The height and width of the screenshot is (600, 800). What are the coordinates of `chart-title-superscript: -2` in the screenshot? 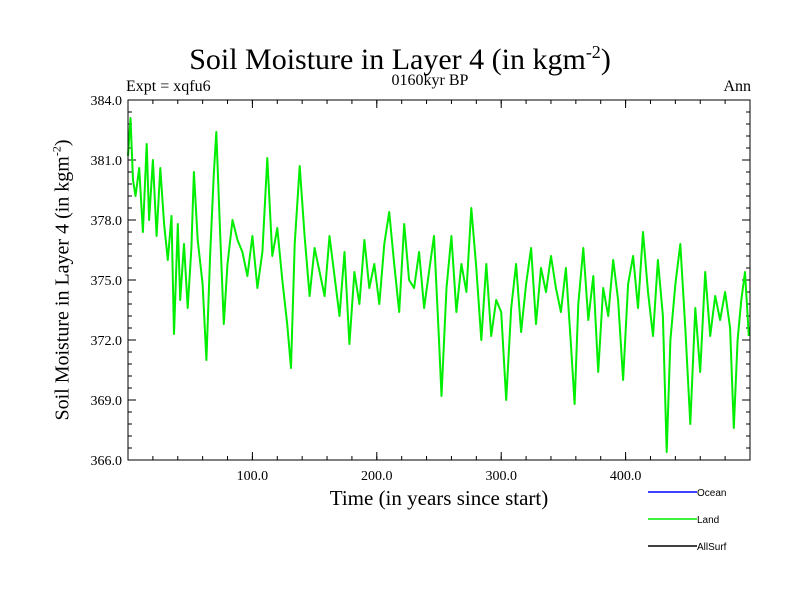 It's located at (593, 52).